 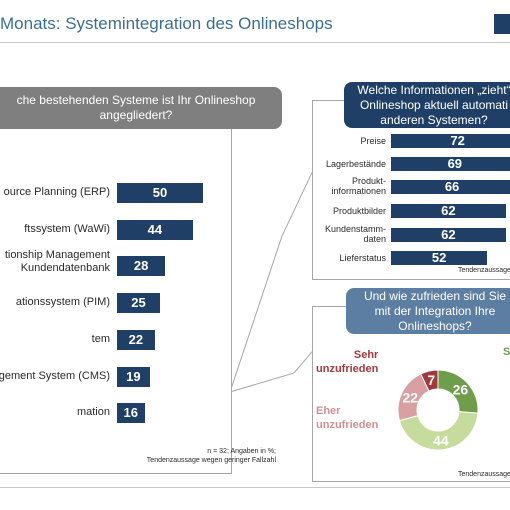 I want to click on right-bar-label: Produkt-informationen, so click(x=358, y=186).